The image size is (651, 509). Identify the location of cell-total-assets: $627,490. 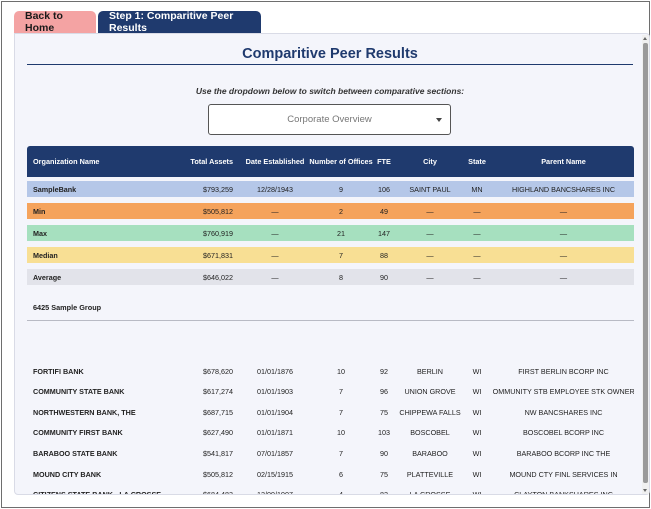
(218, 433).